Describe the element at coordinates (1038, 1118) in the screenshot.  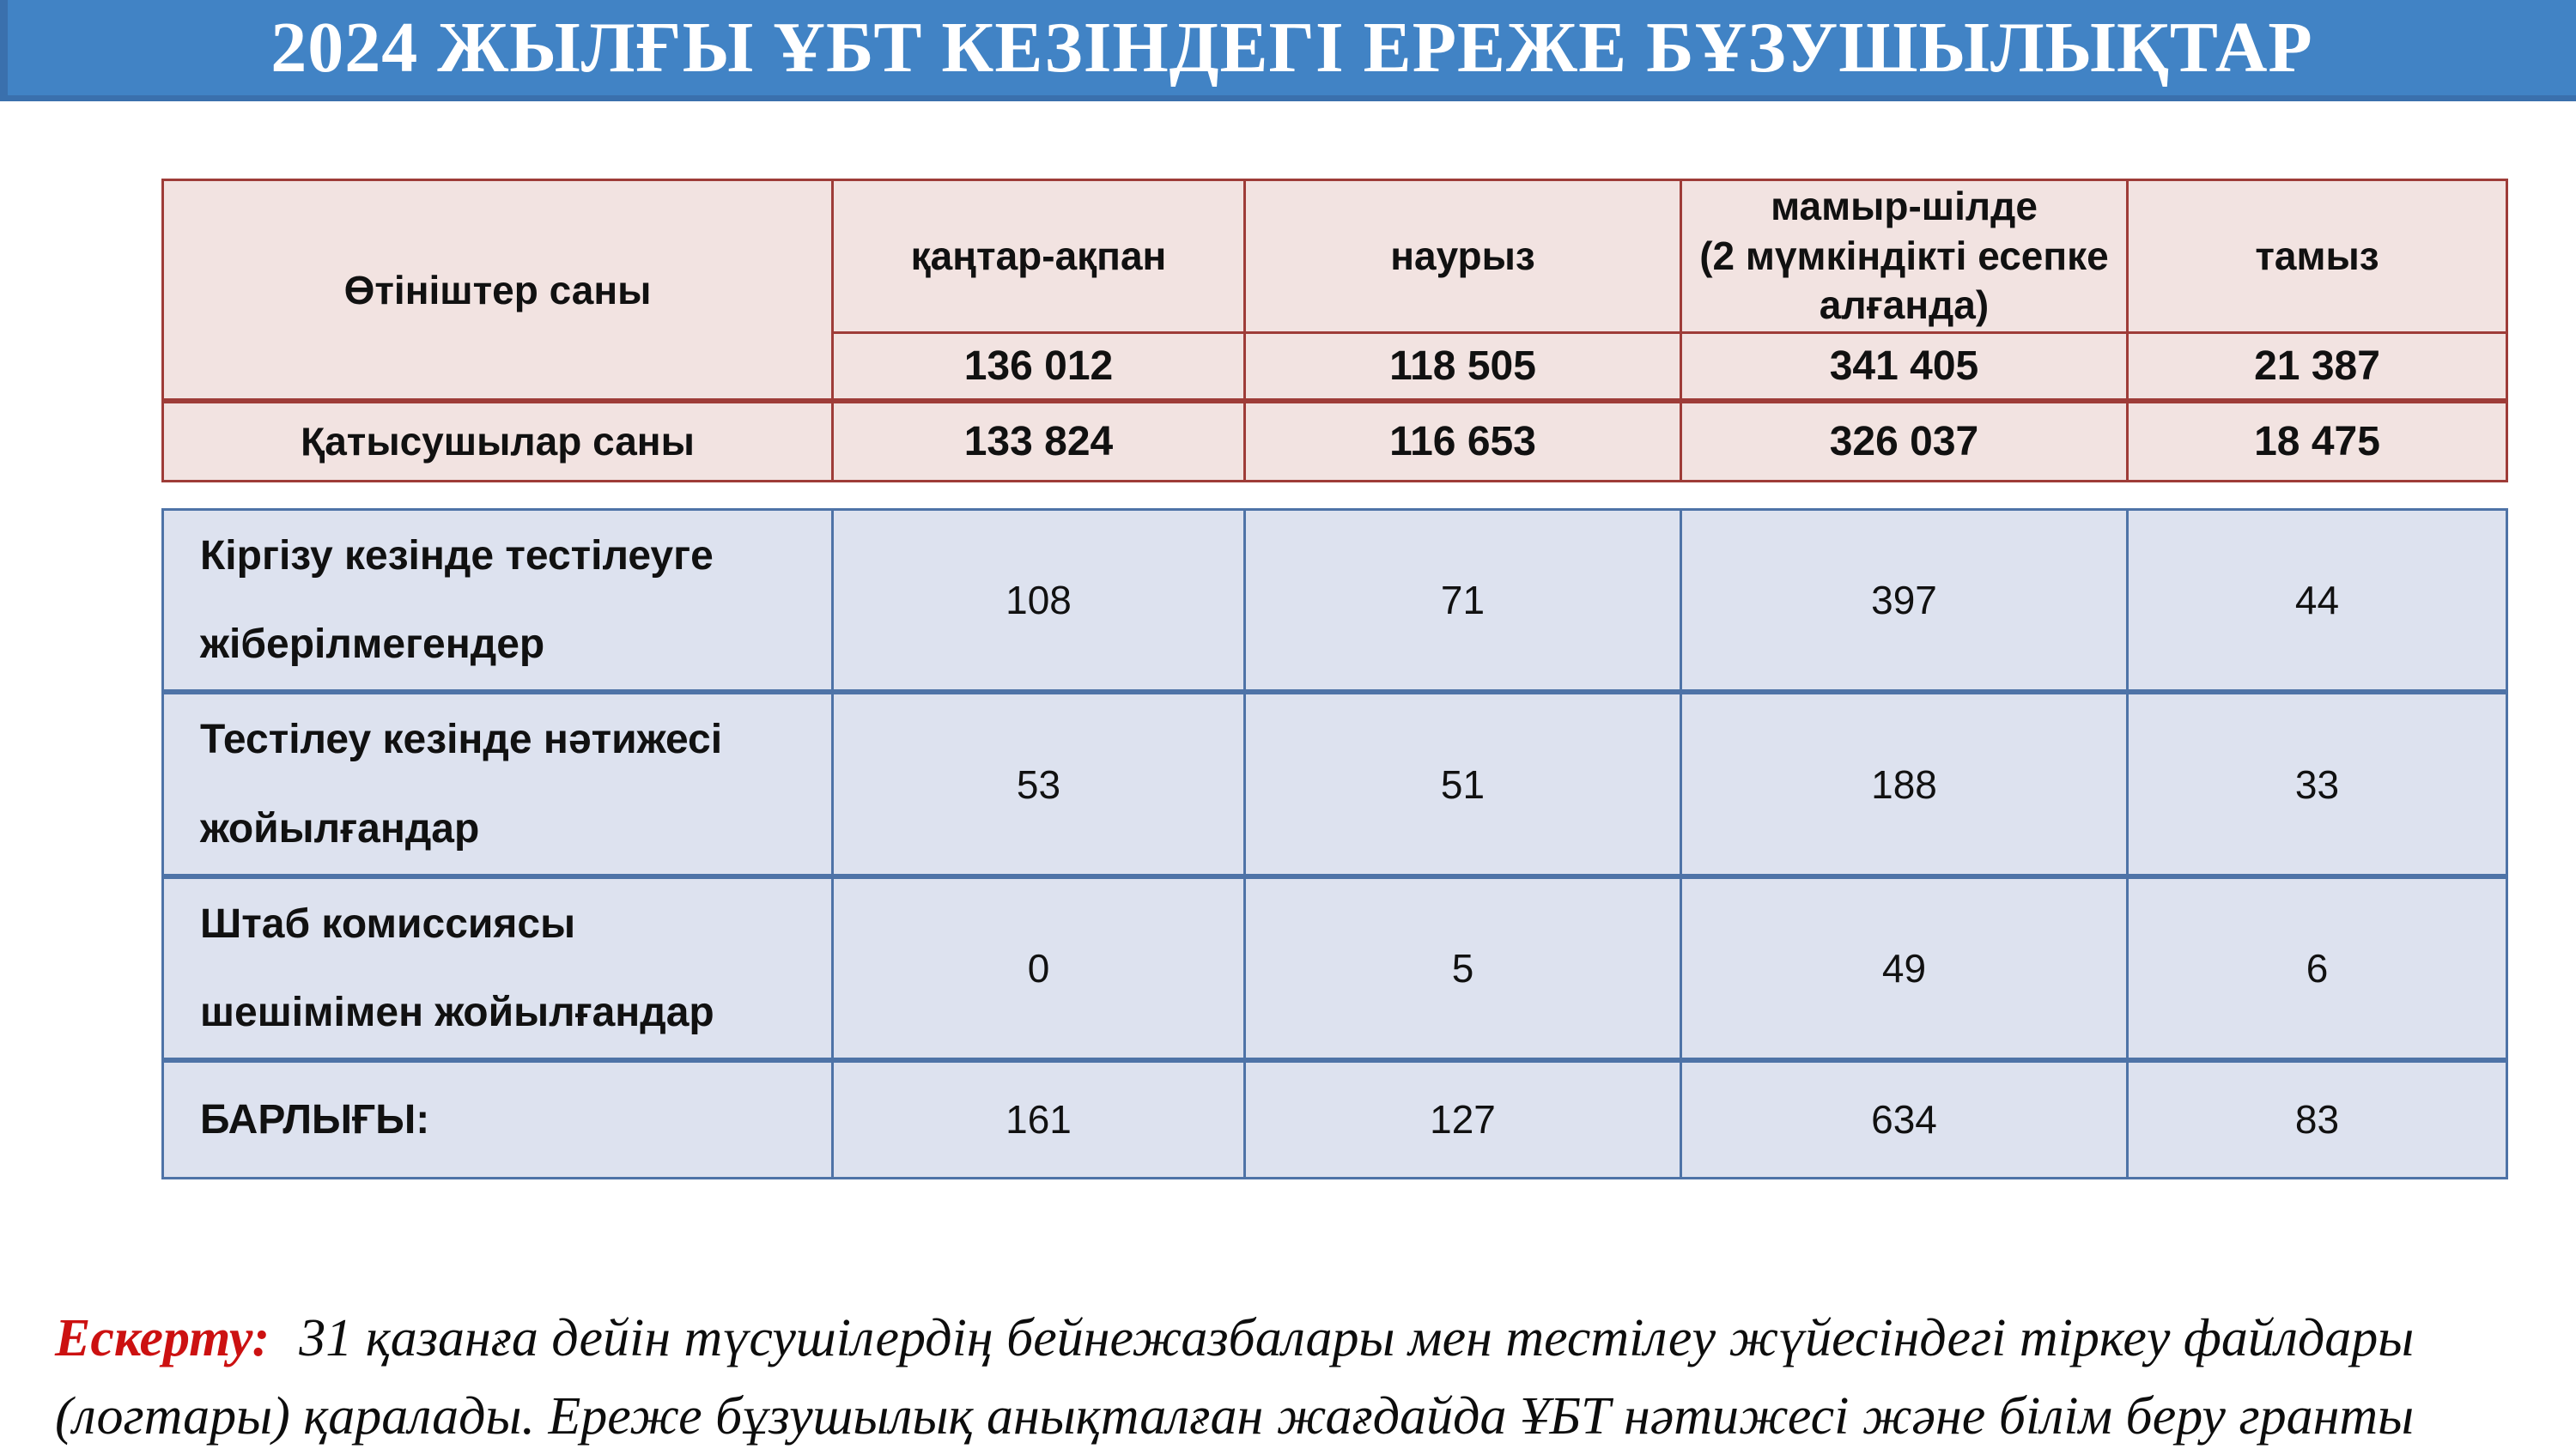
I see `value-cell: 161` at that location.